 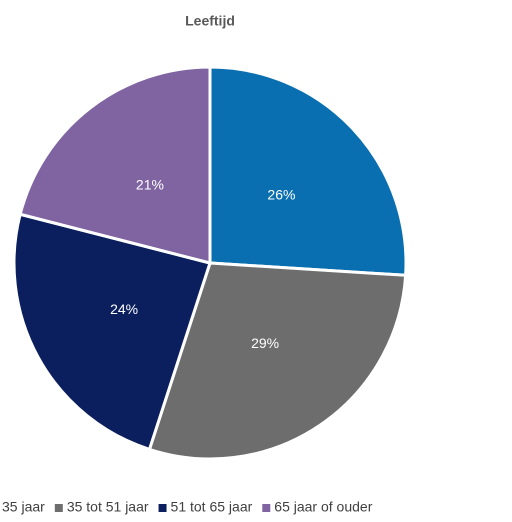 What do you see at coordinates (23, 507) in the screenshot?
I see `legend-label: 35 jaar` at bounding box center [23, 507].